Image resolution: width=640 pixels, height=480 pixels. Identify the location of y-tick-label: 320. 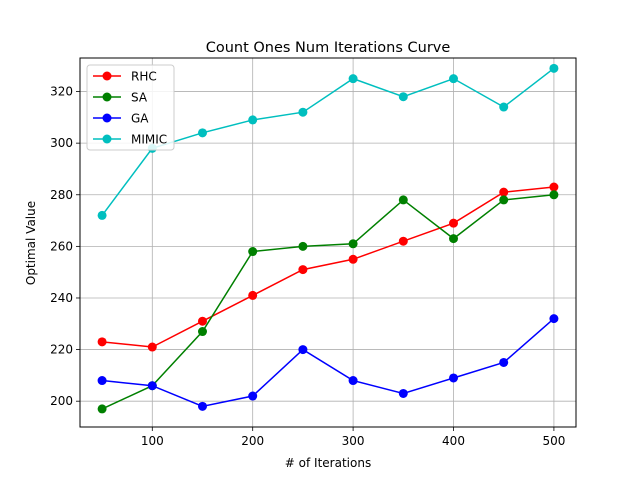
(61, 92).